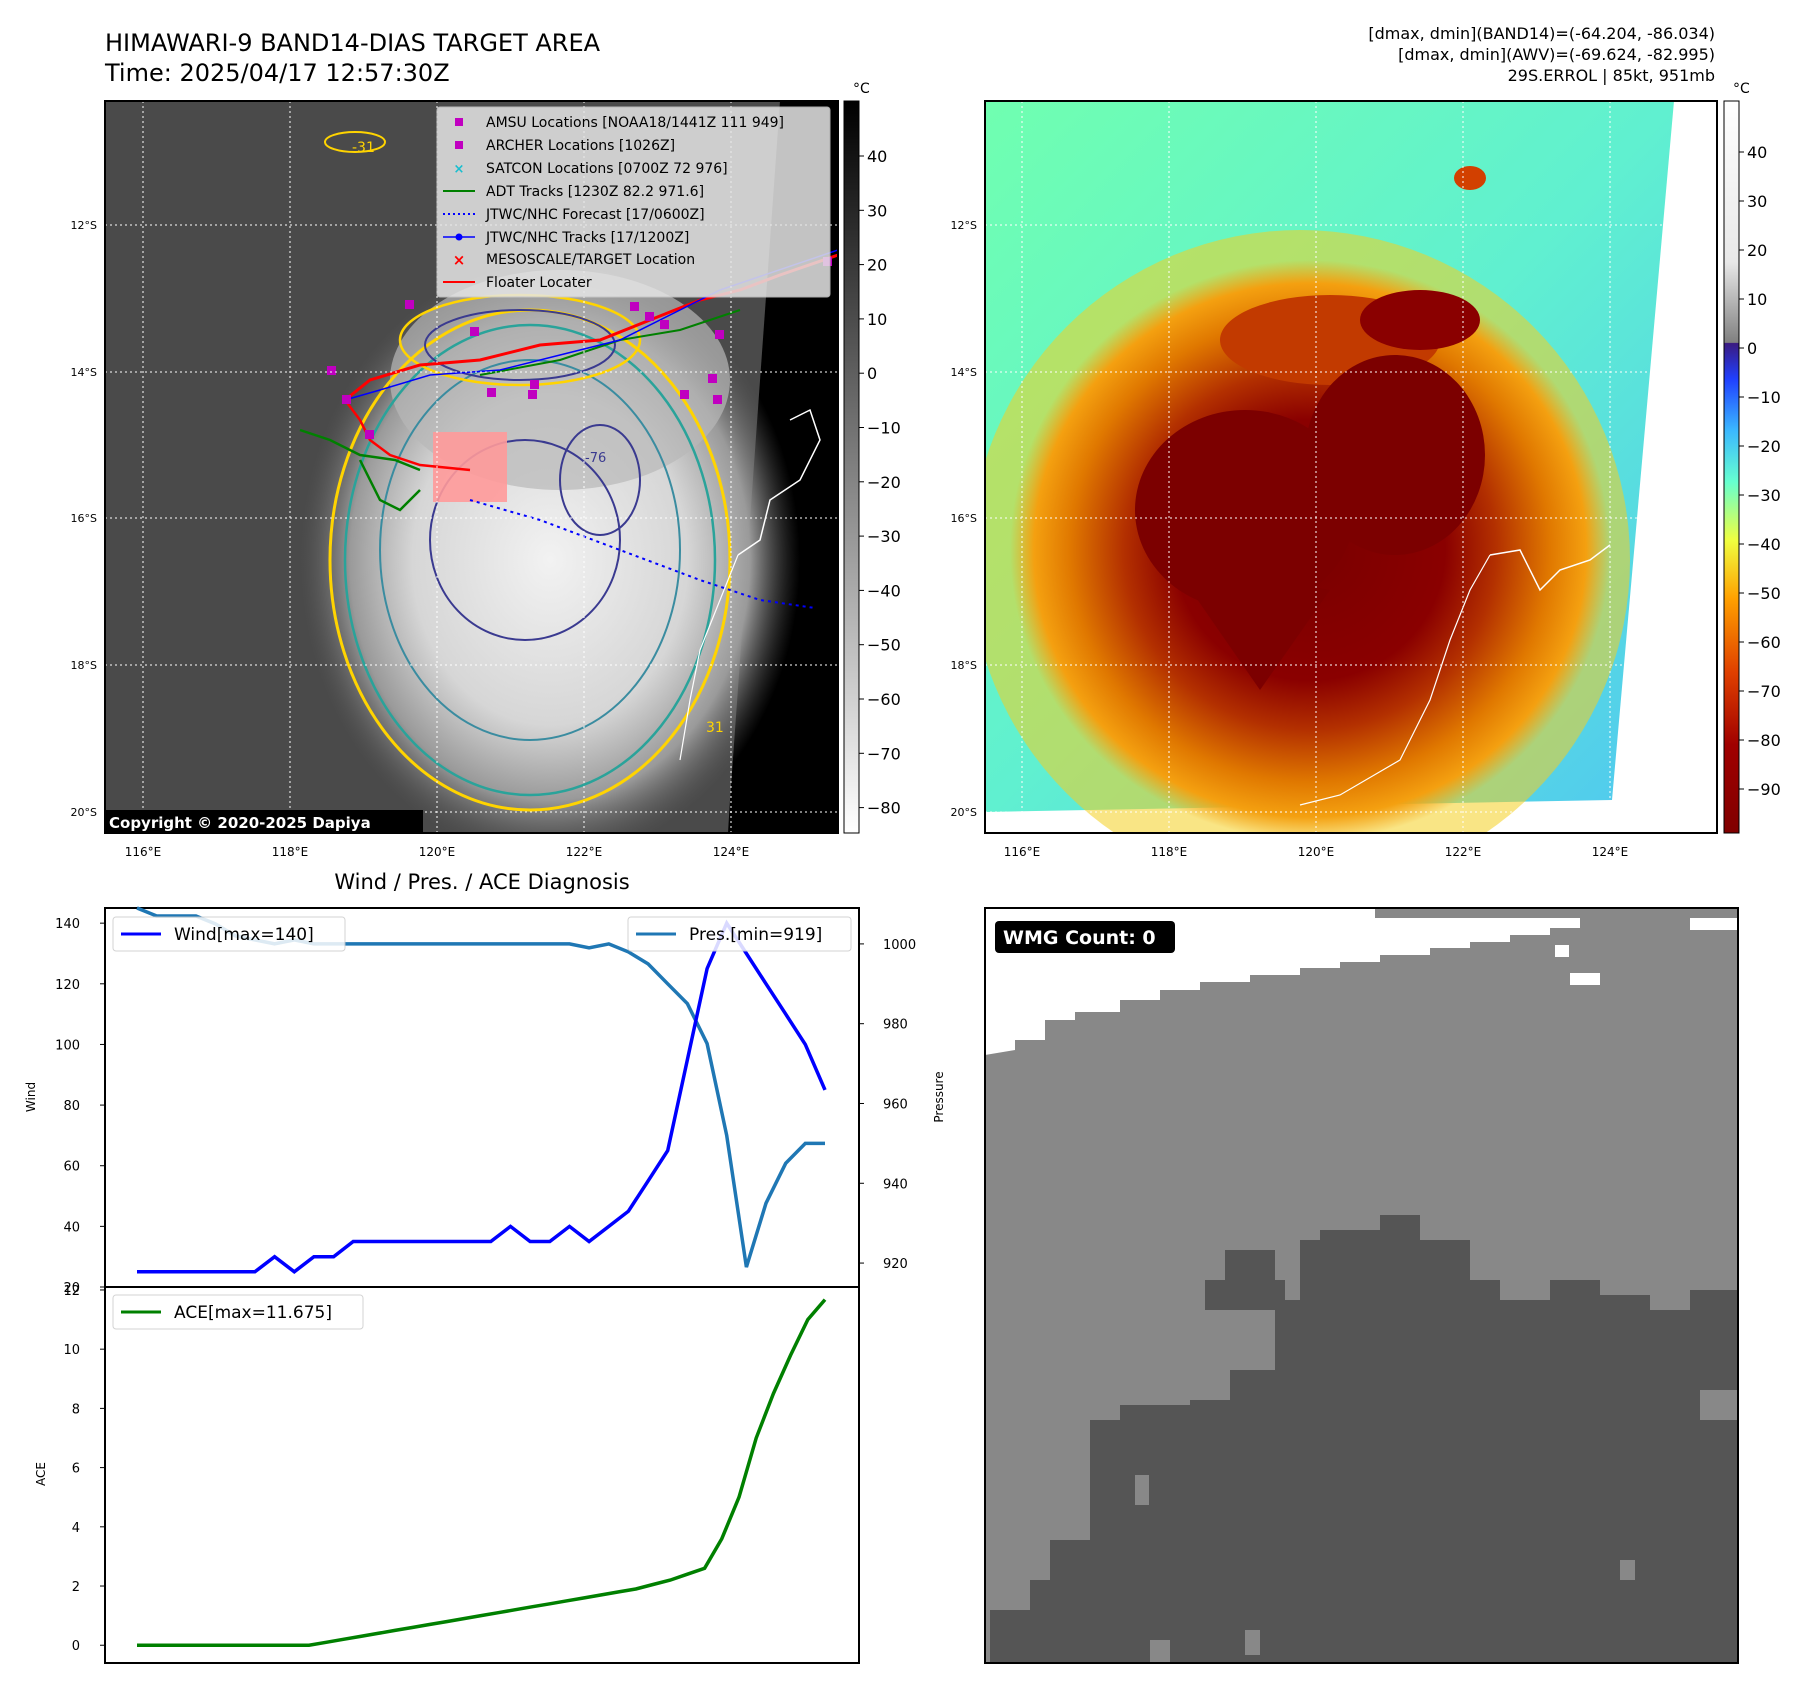 The image size is (1797, 1694). Describe the element at coordinates (1169, 852) in the screenshot. I see `svg-text: 118°E` at that location.